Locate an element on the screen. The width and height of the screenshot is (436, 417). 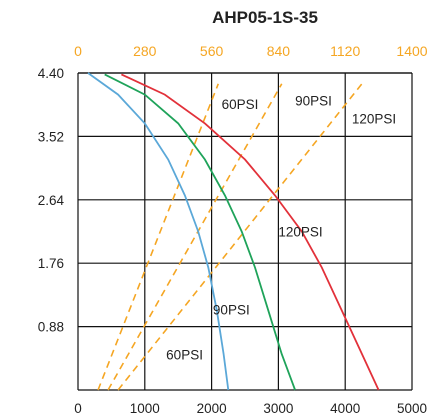
left-axis-tick-label: 1.76 is located at coordinates (51, 263).